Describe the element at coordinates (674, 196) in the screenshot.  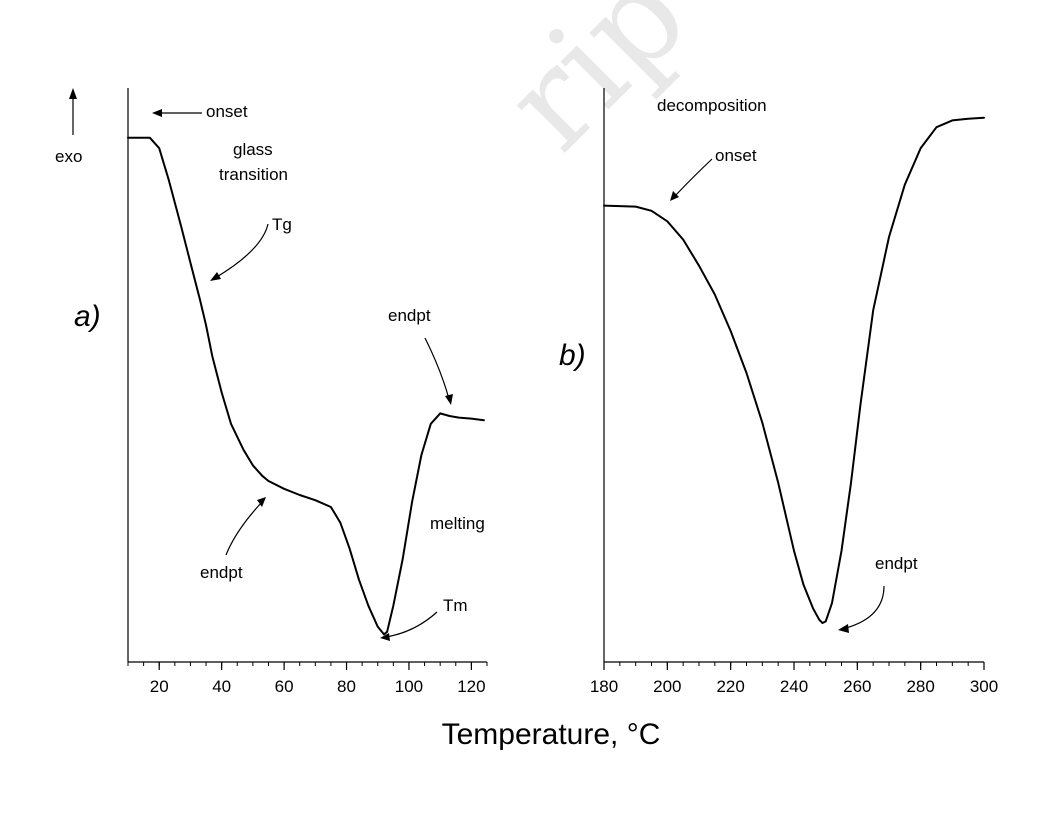
I see `arrowhead-b-onset-icon` at that location.